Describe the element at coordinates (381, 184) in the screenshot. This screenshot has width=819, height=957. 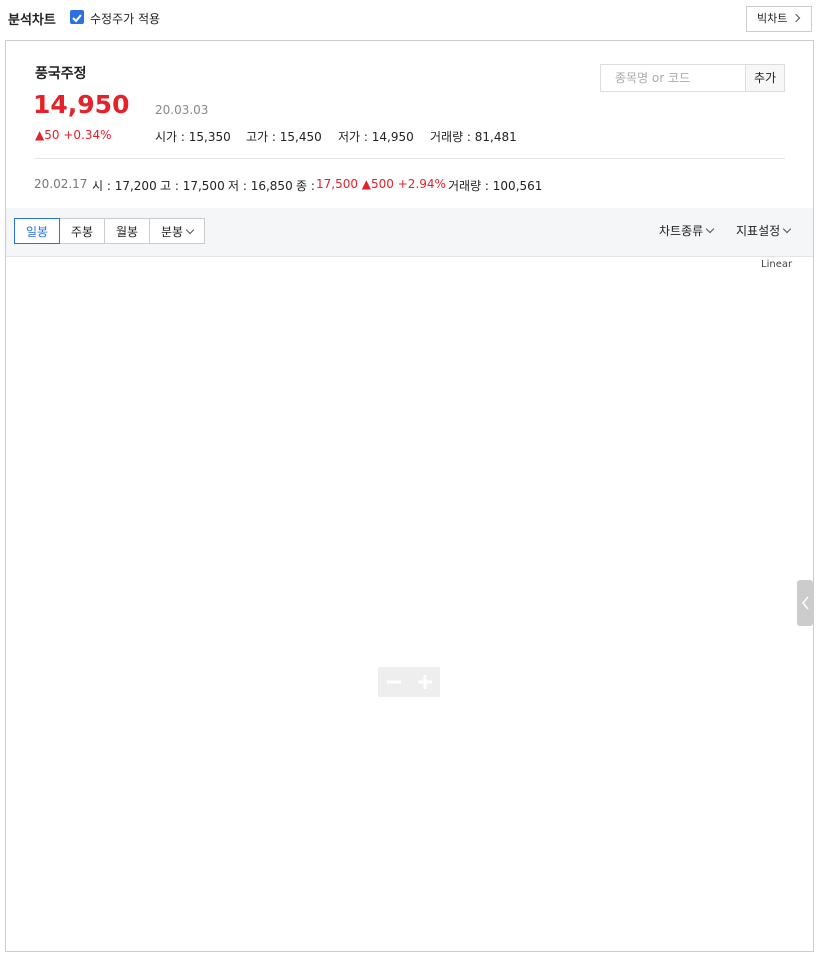
I see `prev-close: 17,500 ▲500 +2.94%` at that location.